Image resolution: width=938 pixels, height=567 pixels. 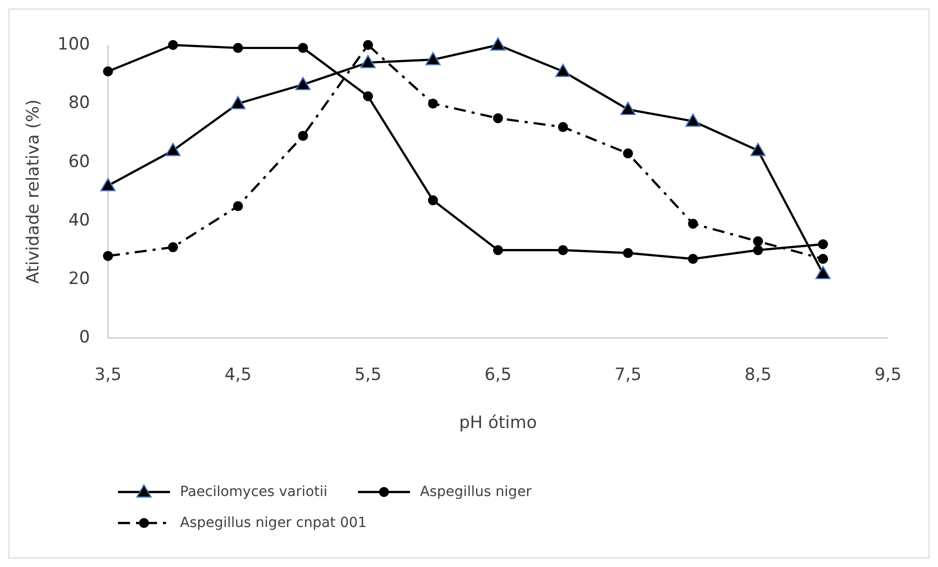 What do you see at coordinates (888, 375) in the screenshot?
I see `x-tick-label: 9,5` at bounding box center [888, 375].